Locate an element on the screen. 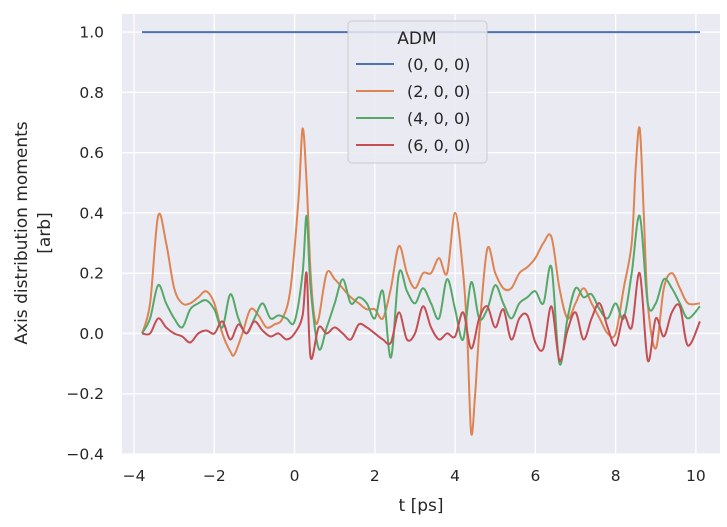  legend-items: (0, 0, 0) (2, 0, 0) (4, 0, 0) (6, 0, 0) is located at coordinates (413, 105).